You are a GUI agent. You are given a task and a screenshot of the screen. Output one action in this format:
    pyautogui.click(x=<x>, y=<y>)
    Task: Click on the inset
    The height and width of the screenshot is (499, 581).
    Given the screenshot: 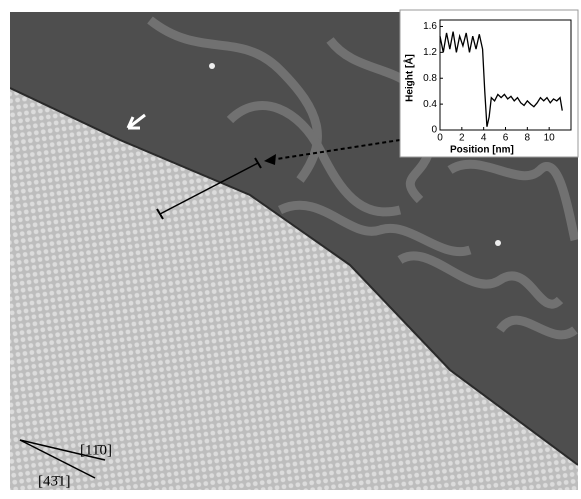 What is the action you would take?
    pyautogui.click(x=489, y=83)
    